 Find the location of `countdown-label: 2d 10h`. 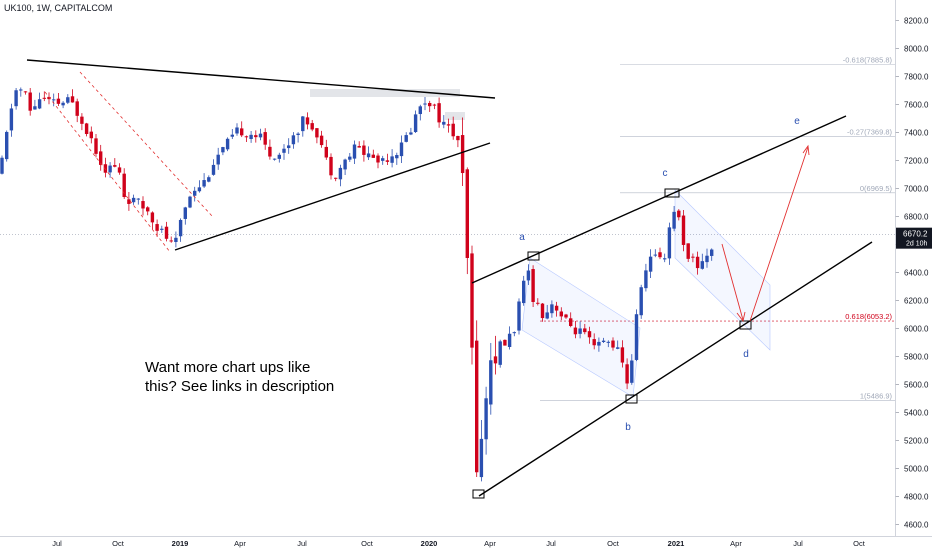

countdown-label: 2d 10h is located at coordinates (917, 244).